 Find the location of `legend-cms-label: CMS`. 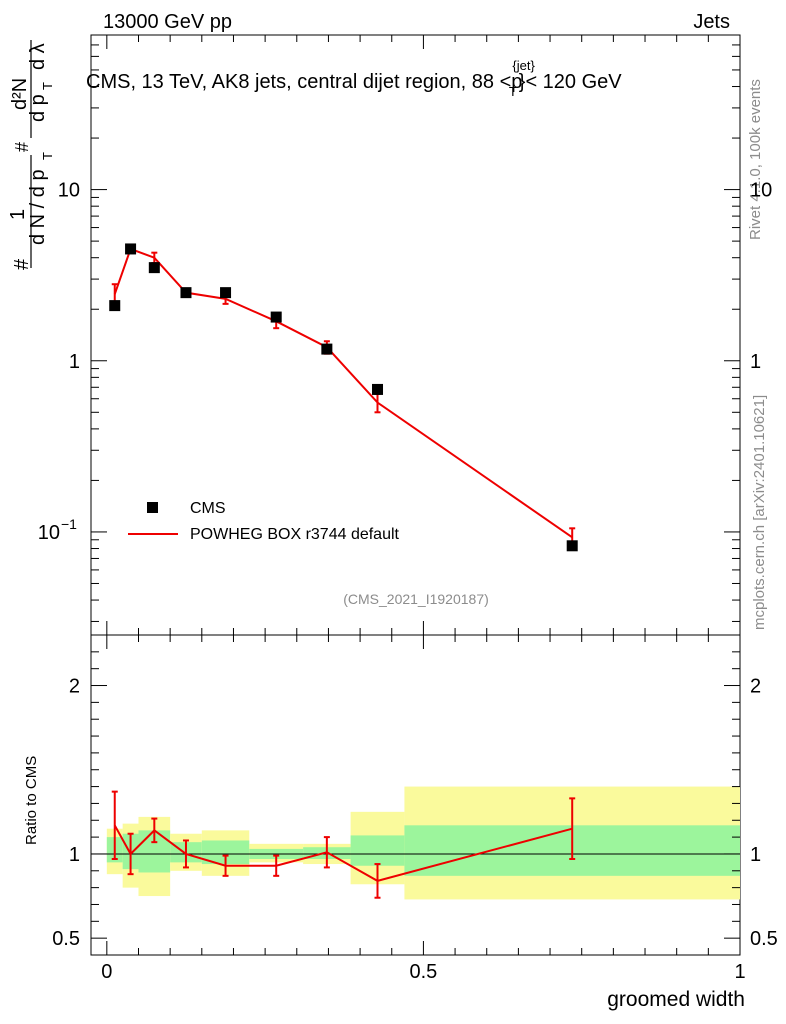

legend-cms-label: CMS is located at coordinates (208, 508).